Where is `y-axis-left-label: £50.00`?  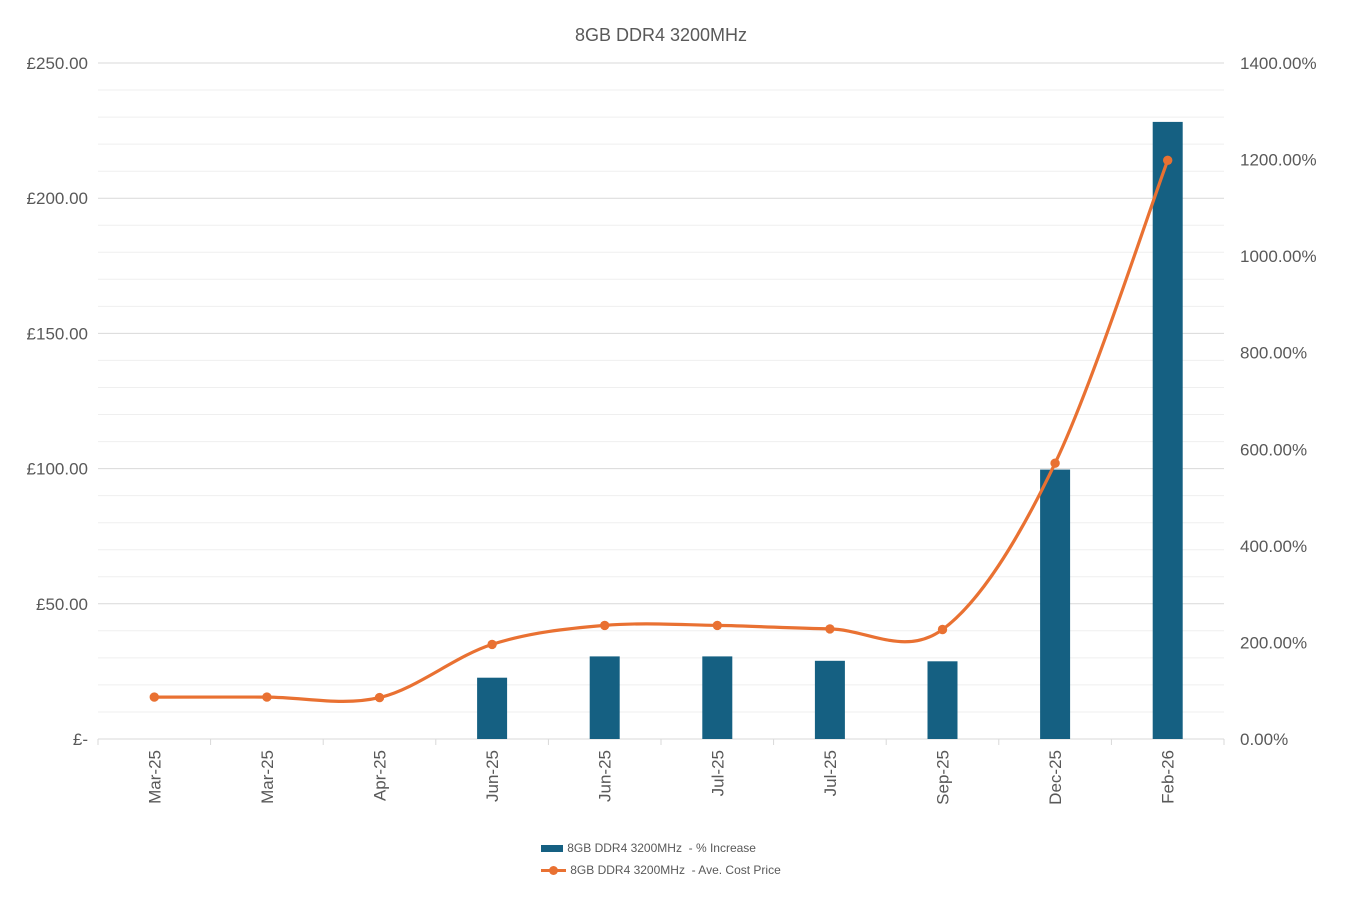
y-axis-left-label: £50.00 is located at coordinates (62, 604).